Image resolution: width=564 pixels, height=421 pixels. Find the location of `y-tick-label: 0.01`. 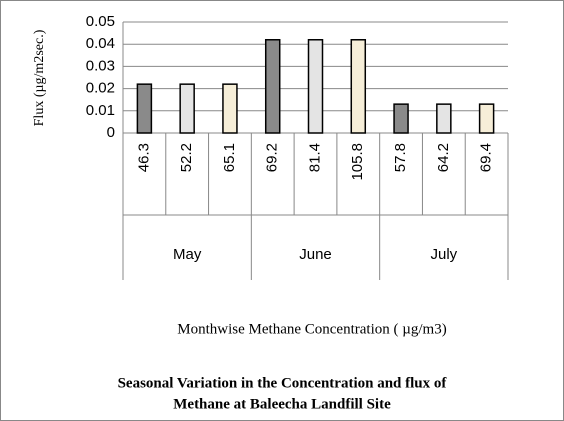

y-tick-label: 0.01 is located at coordinates (100, 110).